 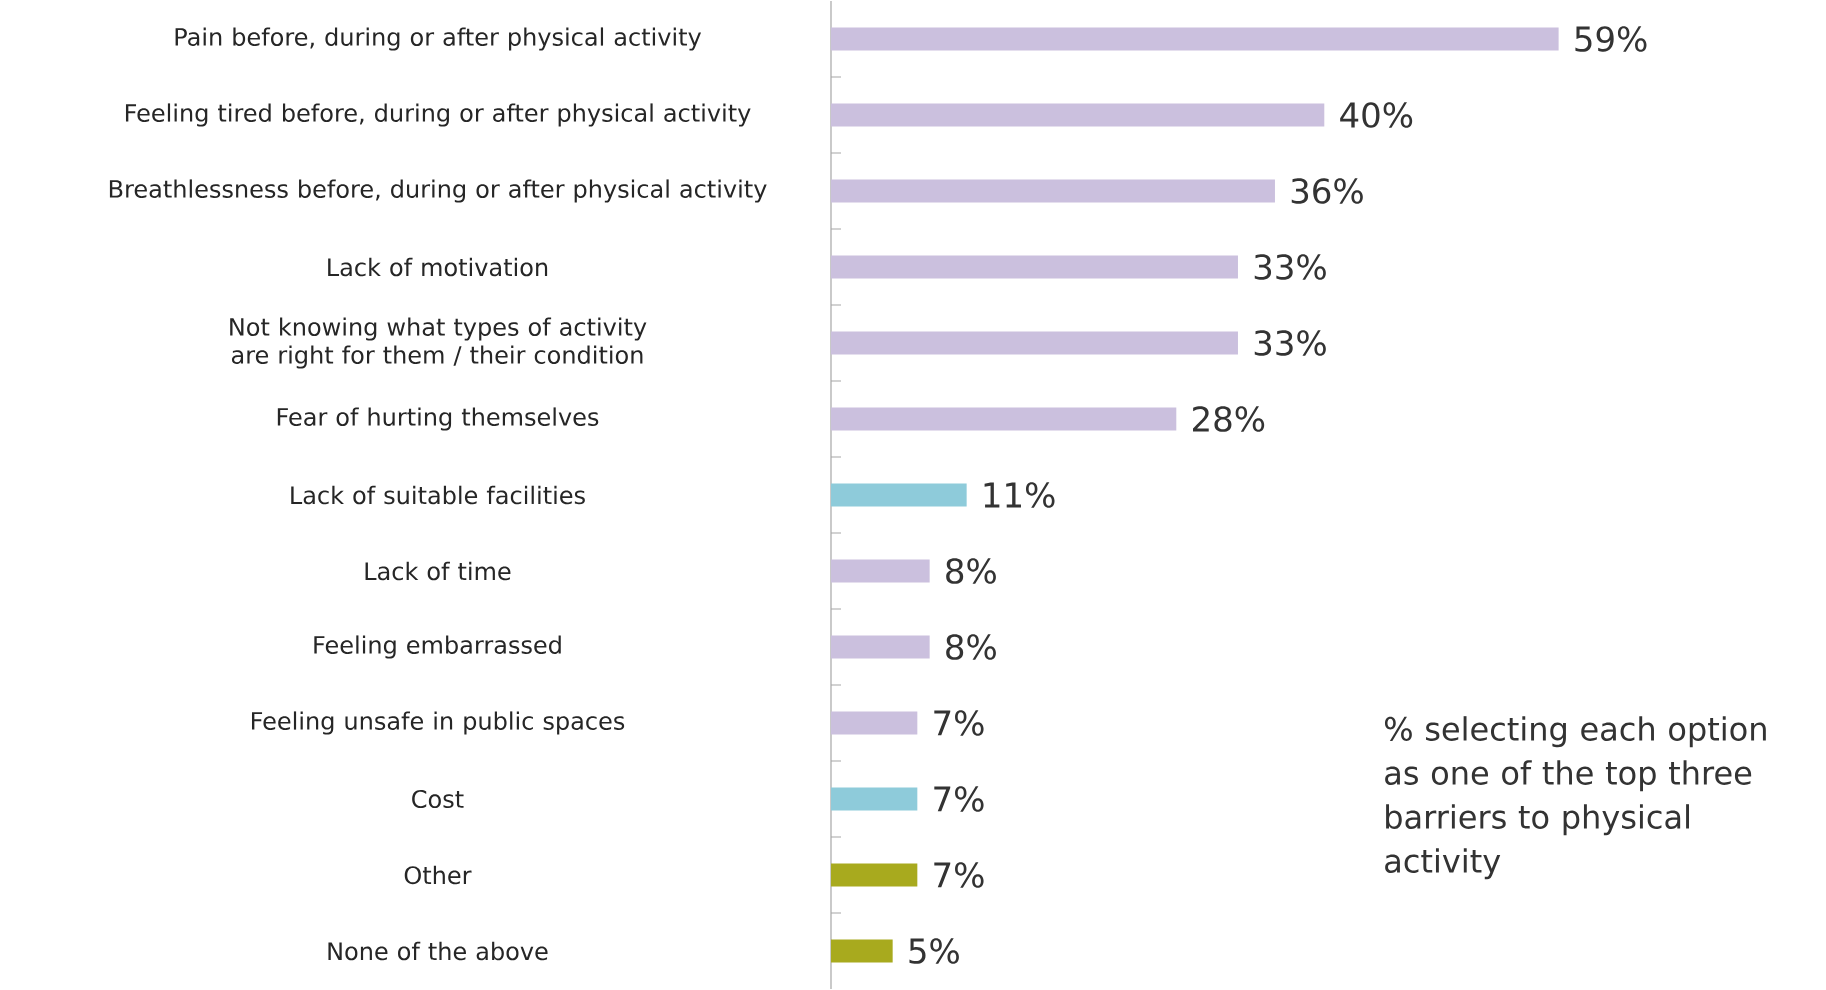 I want to click on data-label: 40%, so click(x=1376, y=115).